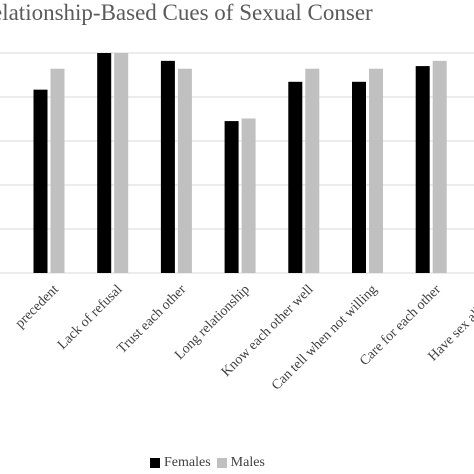 The width and height of the screenshot is (474, 474). Describe the element at coordinates (324, 337) in the screenshot. I see `x-tick-label-5: Can tell when not willing` at that location.